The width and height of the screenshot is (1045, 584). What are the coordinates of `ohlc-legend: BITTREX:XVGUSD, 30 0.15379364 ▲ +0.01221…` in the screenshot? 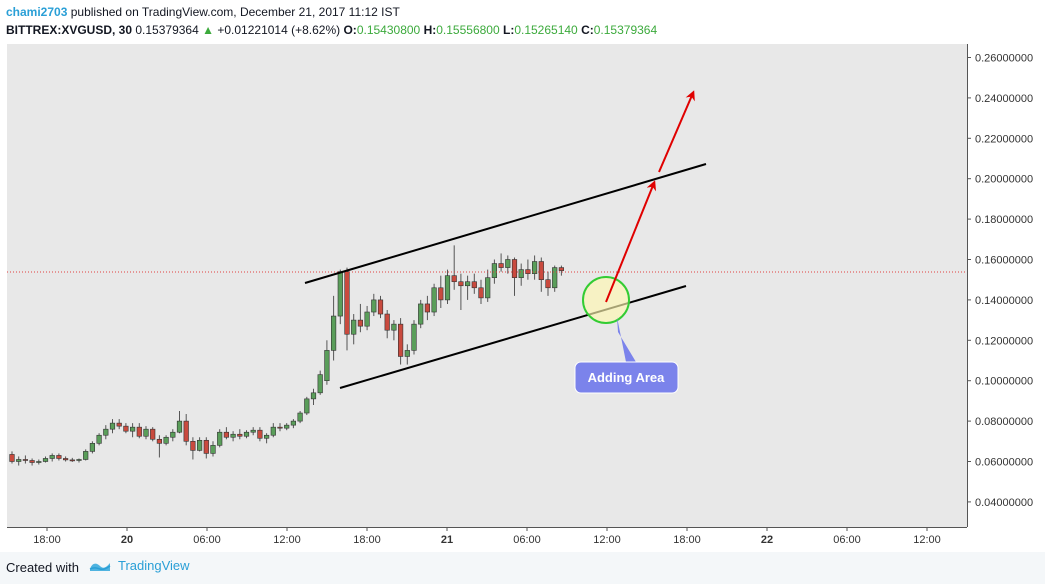 It's located at (331, 30).